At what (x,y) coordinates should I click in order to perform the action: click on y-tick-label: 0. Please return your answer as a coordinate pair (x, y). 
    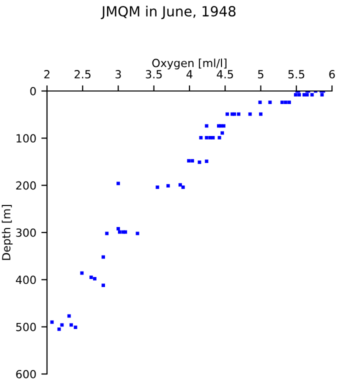
    Looking at the image, I should click on (33, 91).